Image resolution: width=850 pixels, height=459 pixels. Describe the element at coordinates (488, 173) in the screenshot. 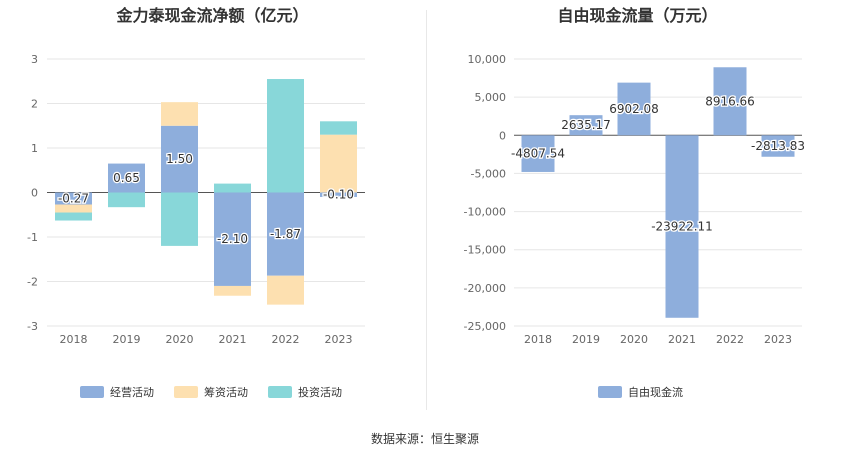

I see `y-tick-label: -5,000` at that location.